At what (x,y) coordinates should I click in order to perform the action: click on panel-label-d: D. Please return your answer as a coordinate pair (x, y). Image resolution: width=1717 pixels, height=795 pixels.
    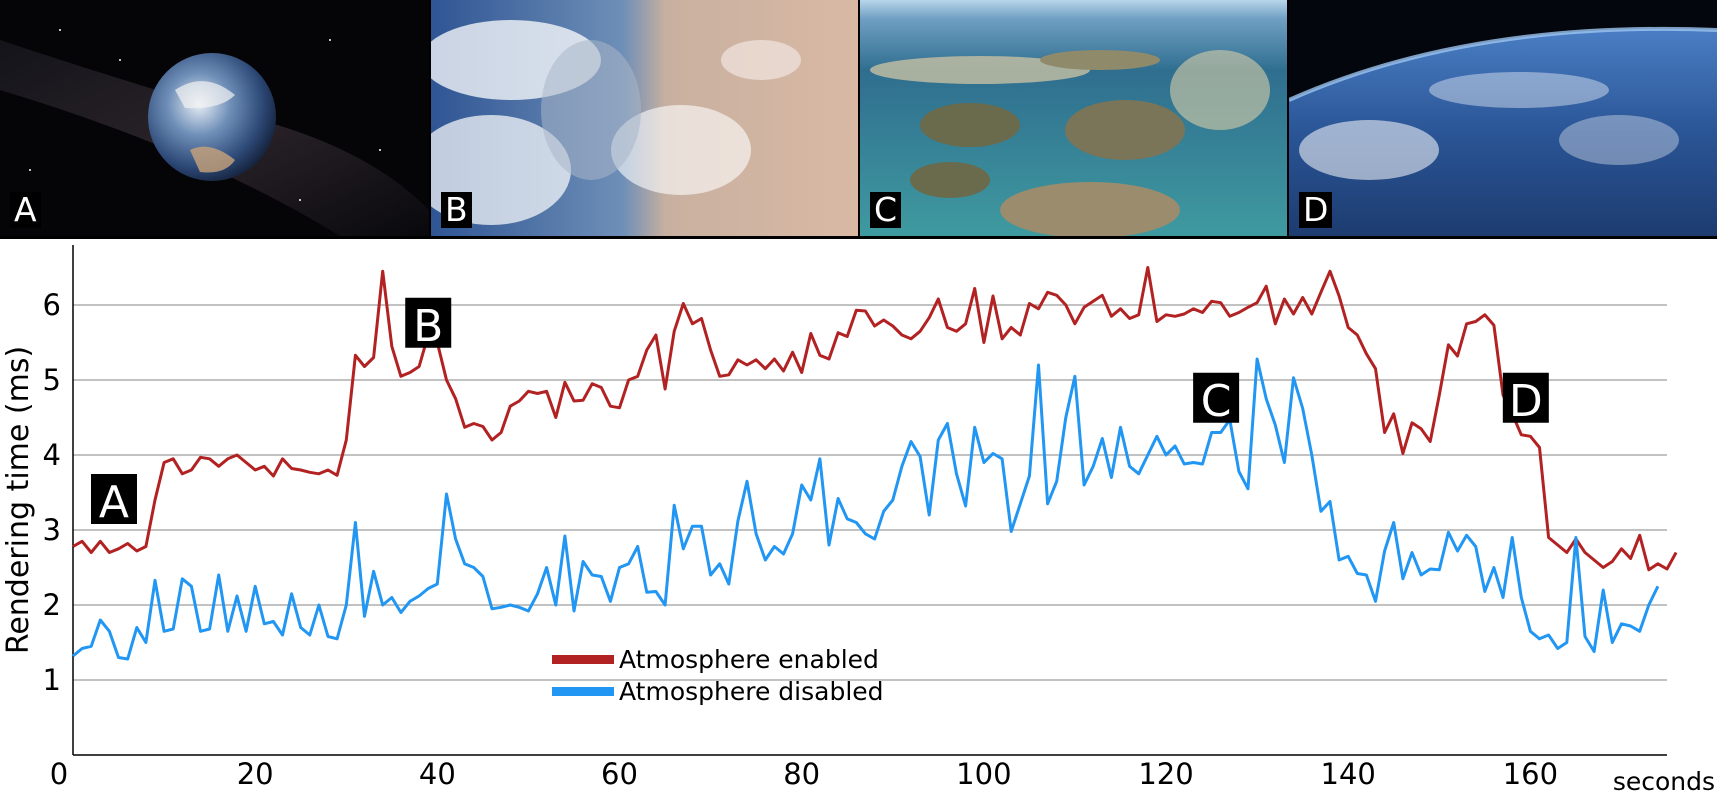
    Looking at the image, I should click on (1316, 210).